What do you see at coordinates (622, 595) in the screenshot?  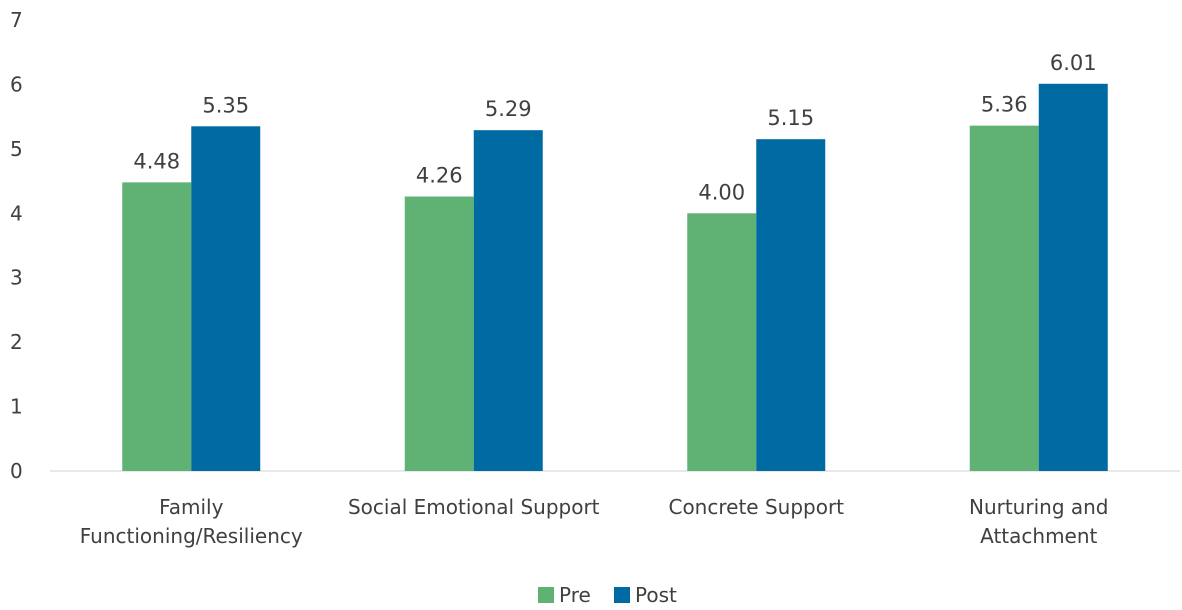 I see `legend-swatch-post` at bounding box center [622, 595].